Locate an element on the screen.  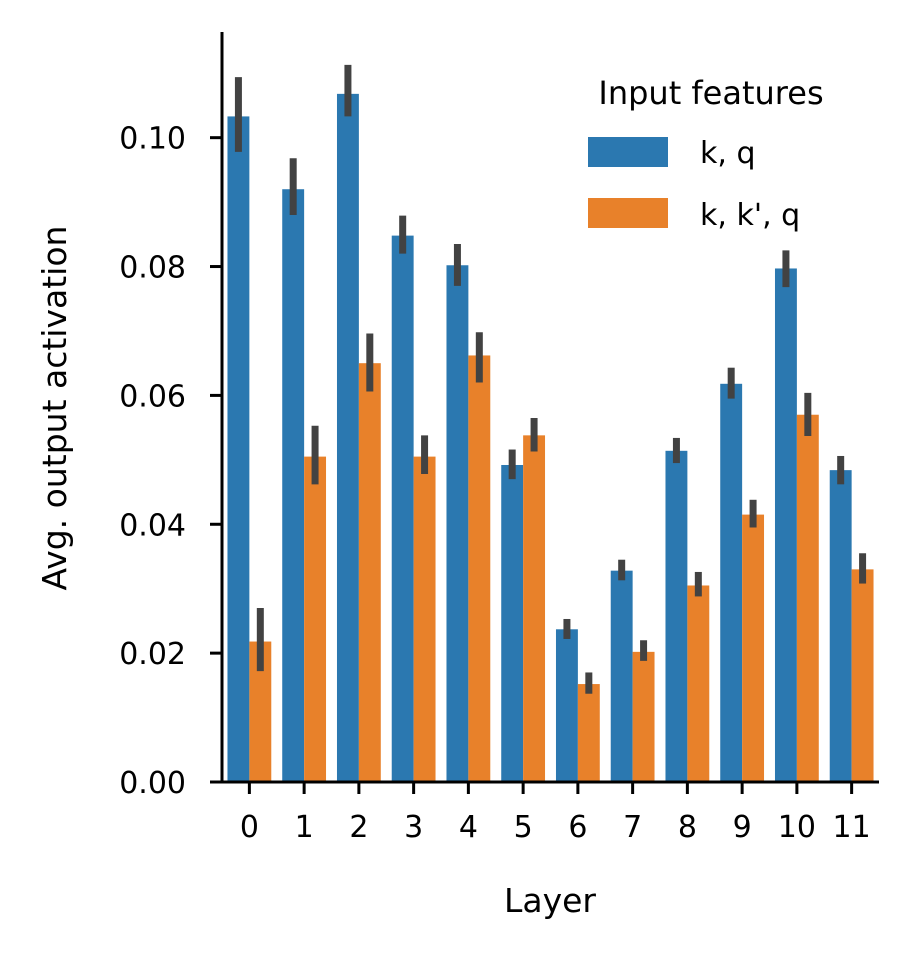
legend: Input features k, q k, k', q is located at coordinates (706, 153).